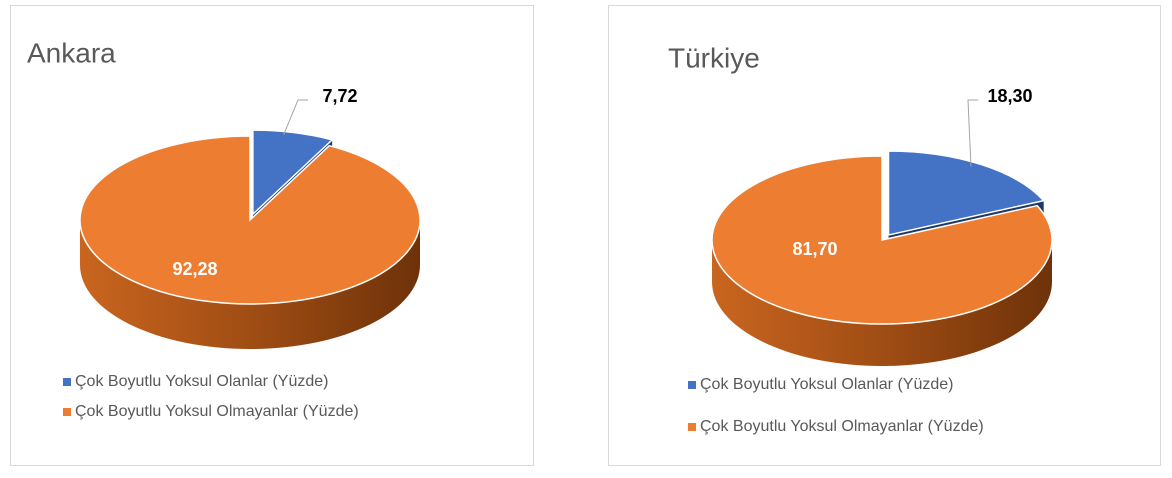 This screenshot has width=1172, height=478. What do you see at coordinates (339, 96) in the screenshot?
I see `data-label: 7,72` at bounding box center [339, 96].